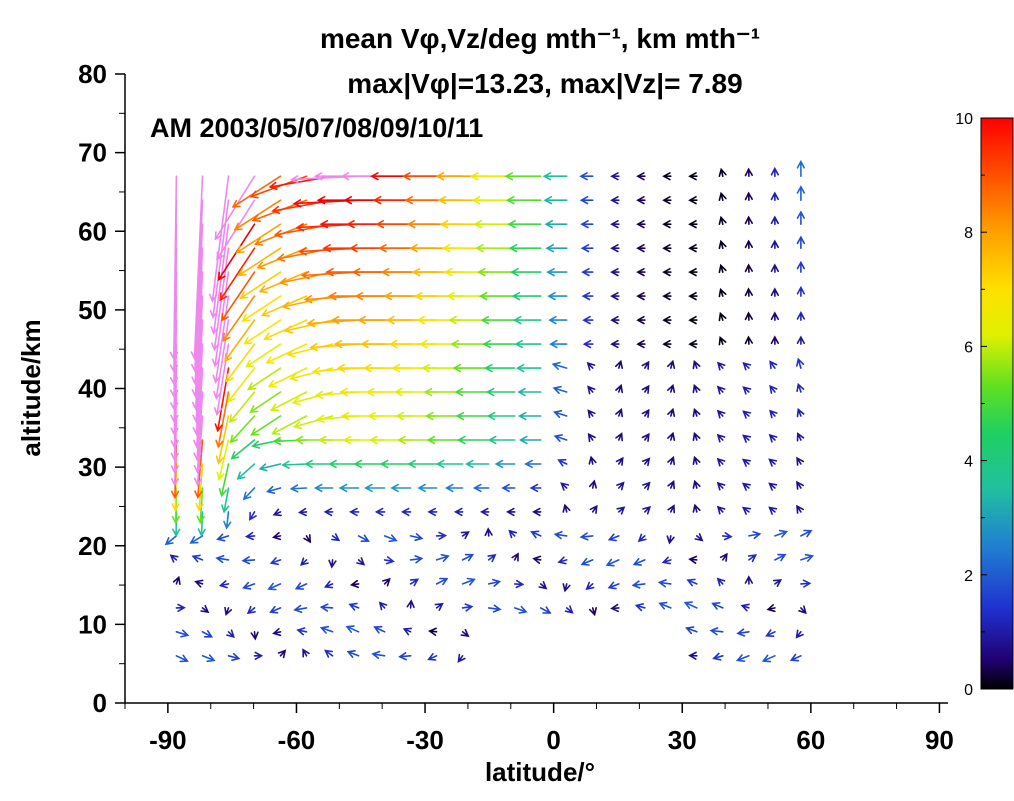 Image resolution: width=1014 pixels, height=801 pixels. I want to click on x-tick-label: 0, so click(553, 740).